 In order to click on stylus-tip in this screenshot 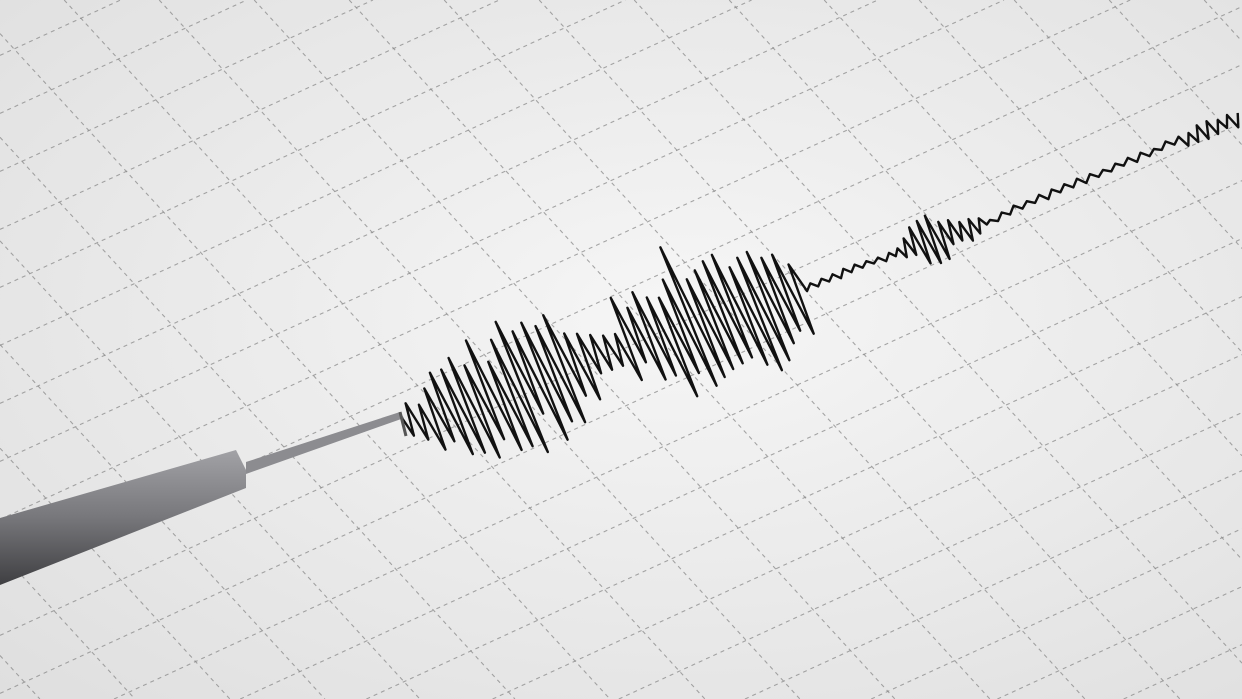, I will do `click(403, 424)`.